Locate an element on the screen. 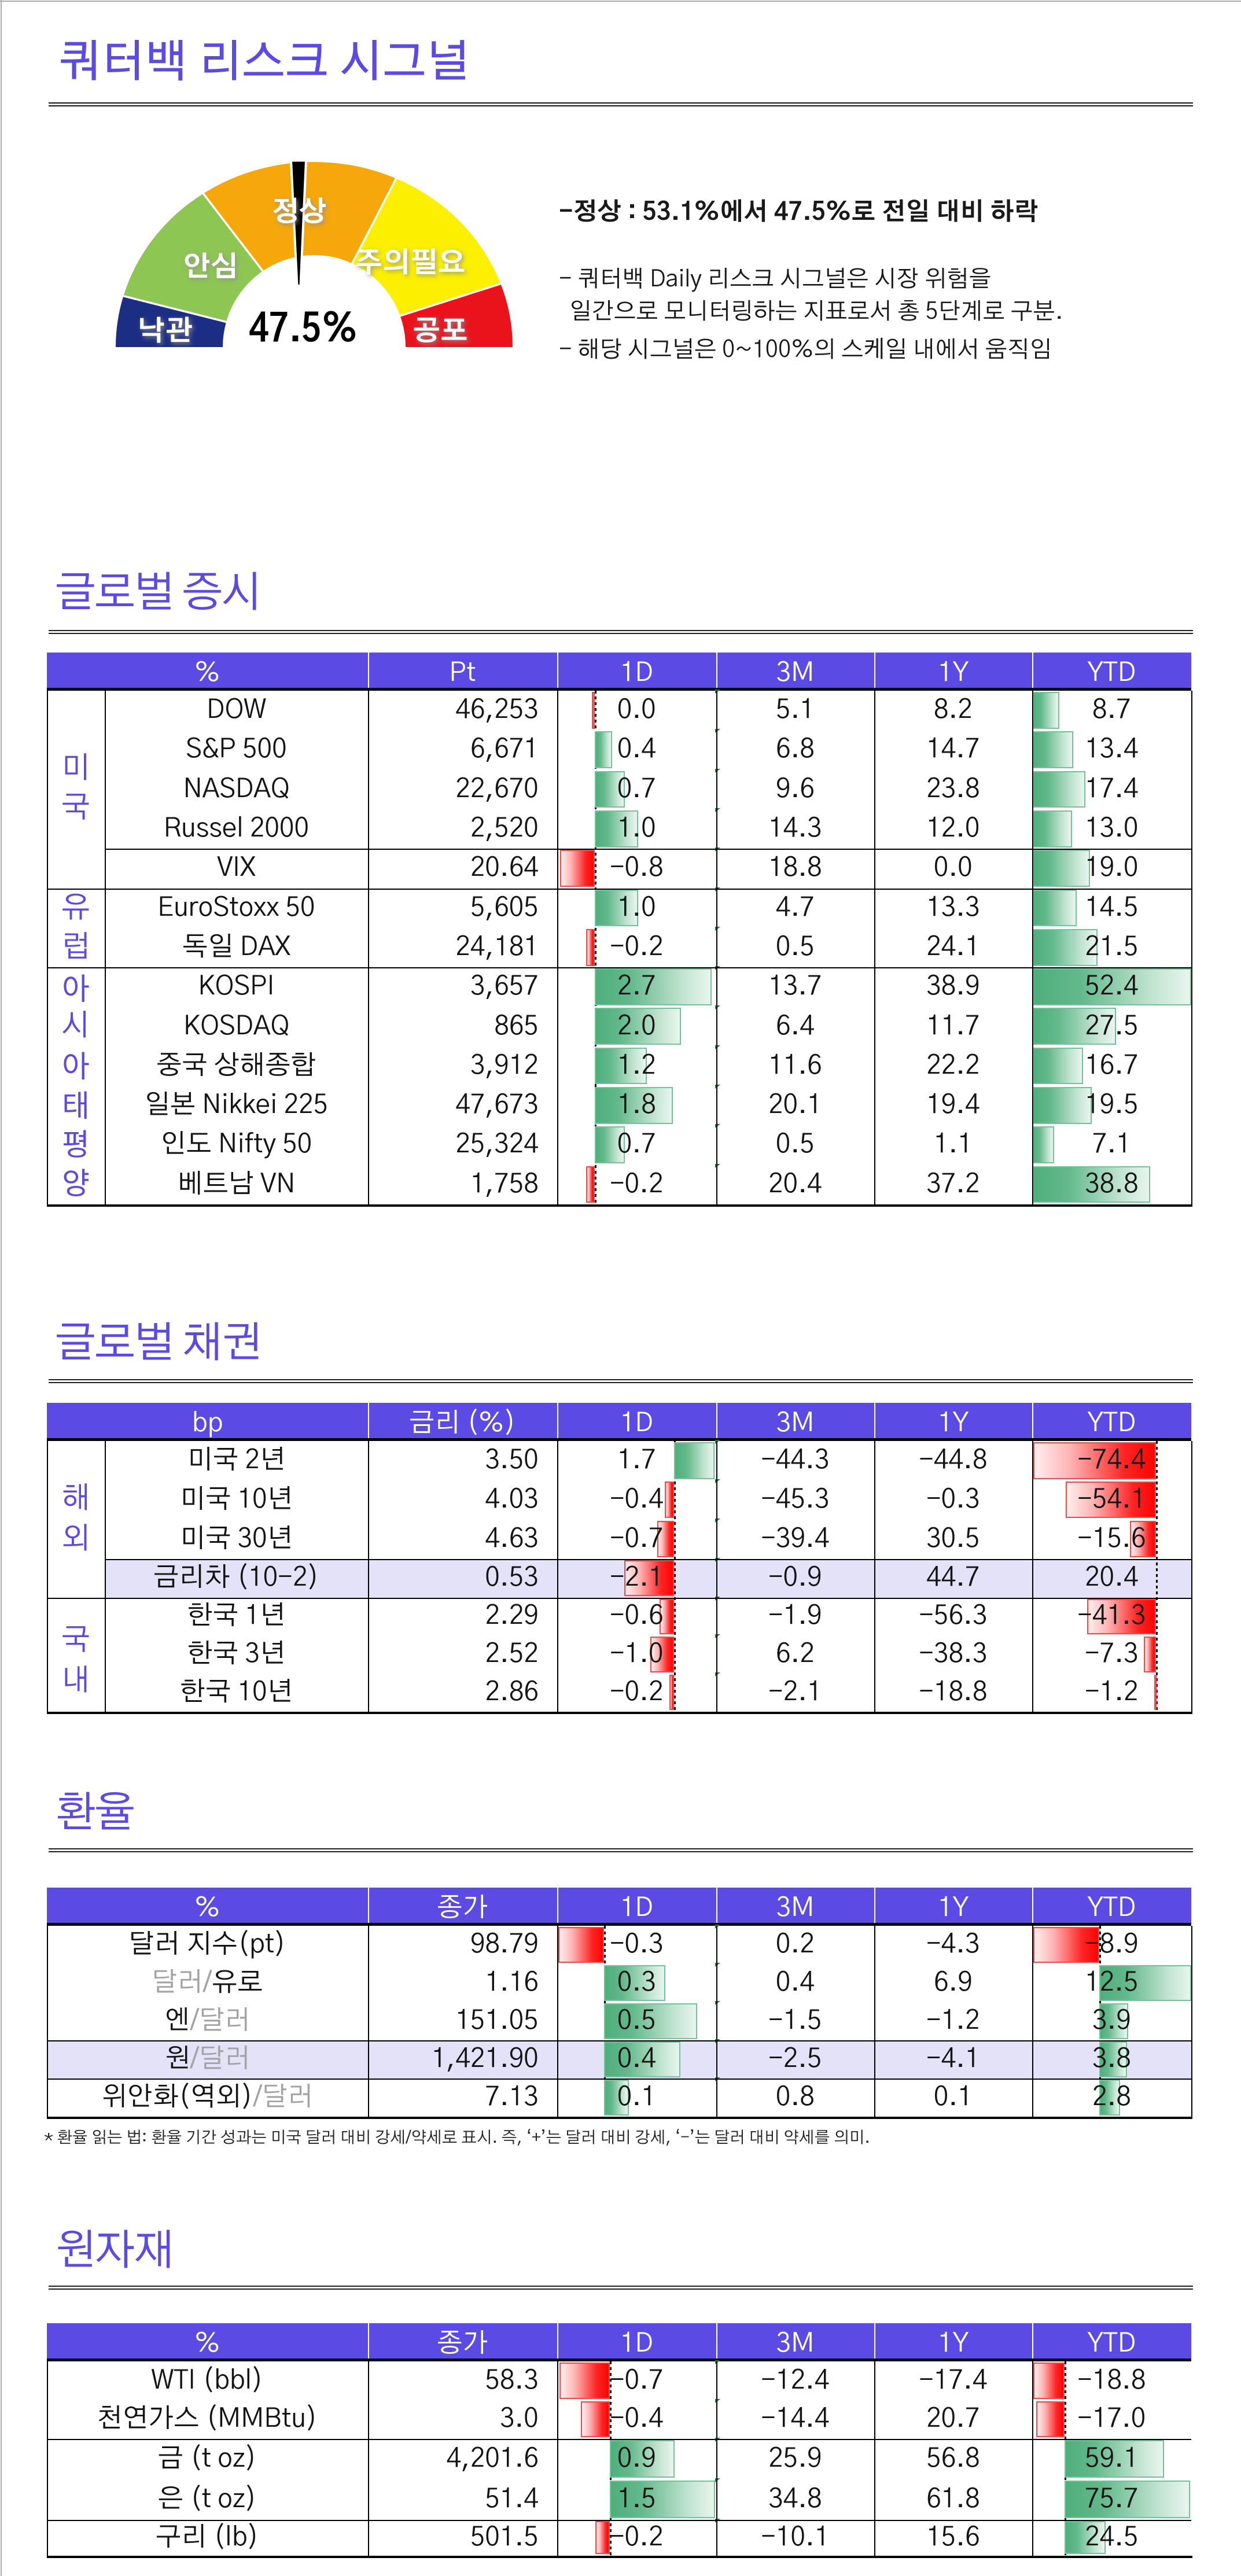 This screenshot has width=1241, height=2576. svg-text: 낙관 is located at coordinates (165, 331).